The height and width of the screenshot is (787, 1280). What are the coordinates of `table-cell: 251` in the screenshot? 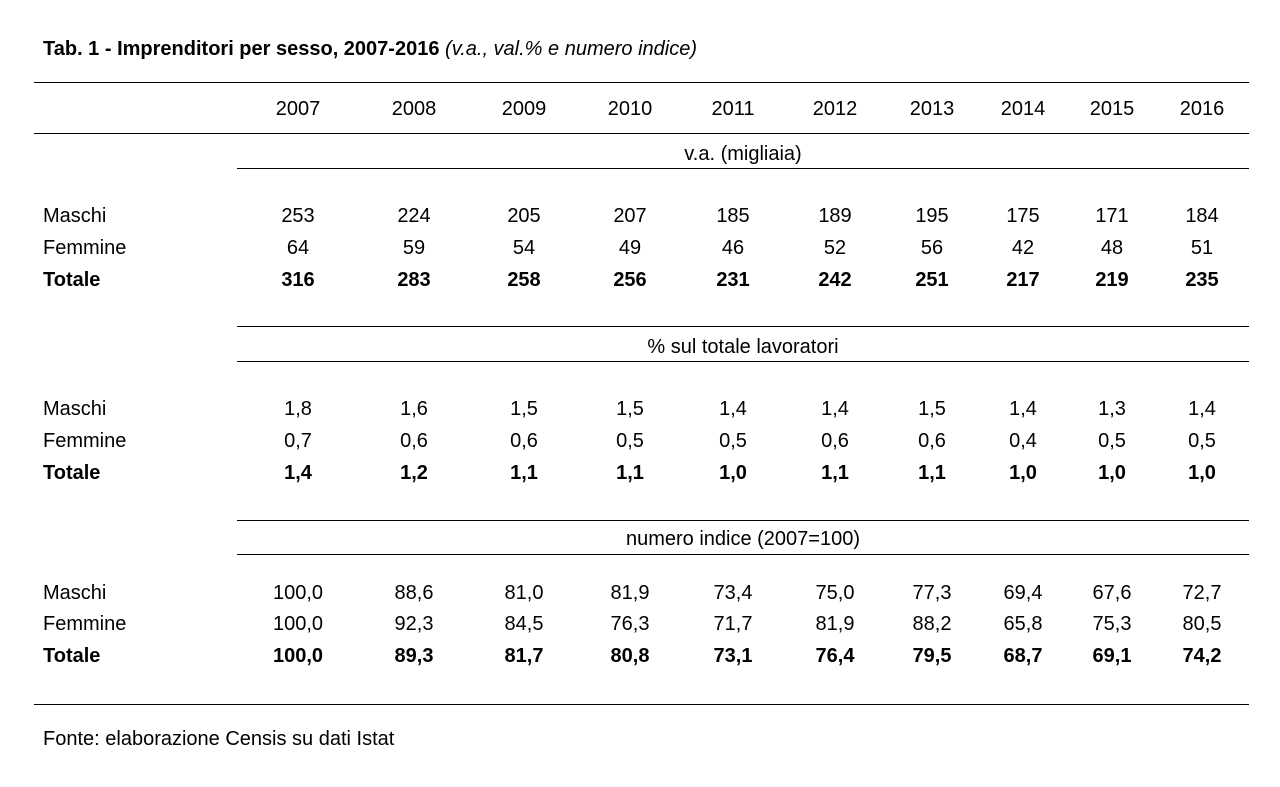 It's located at (932, 280).